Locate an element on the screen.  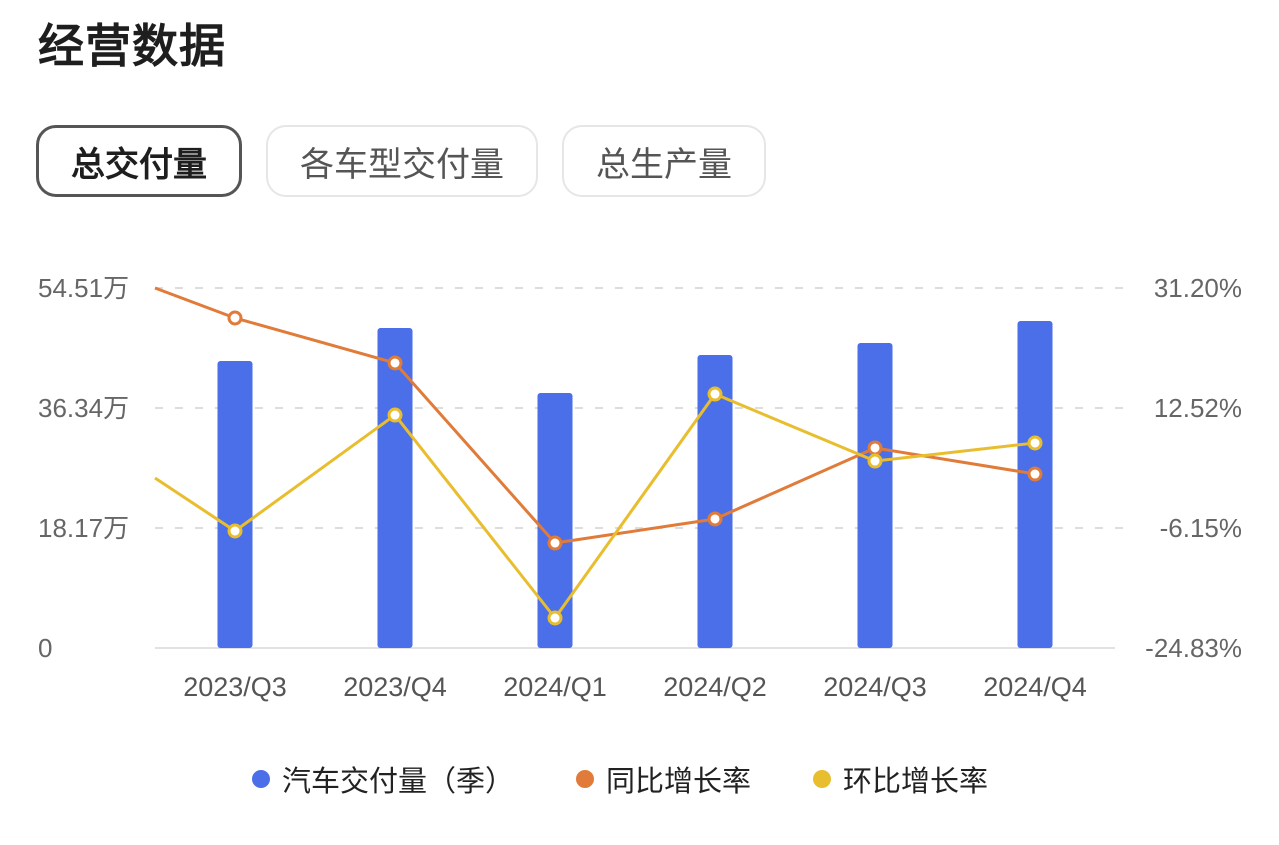
left-tick-label: 54.51万 is located at coordinates (83, 288).